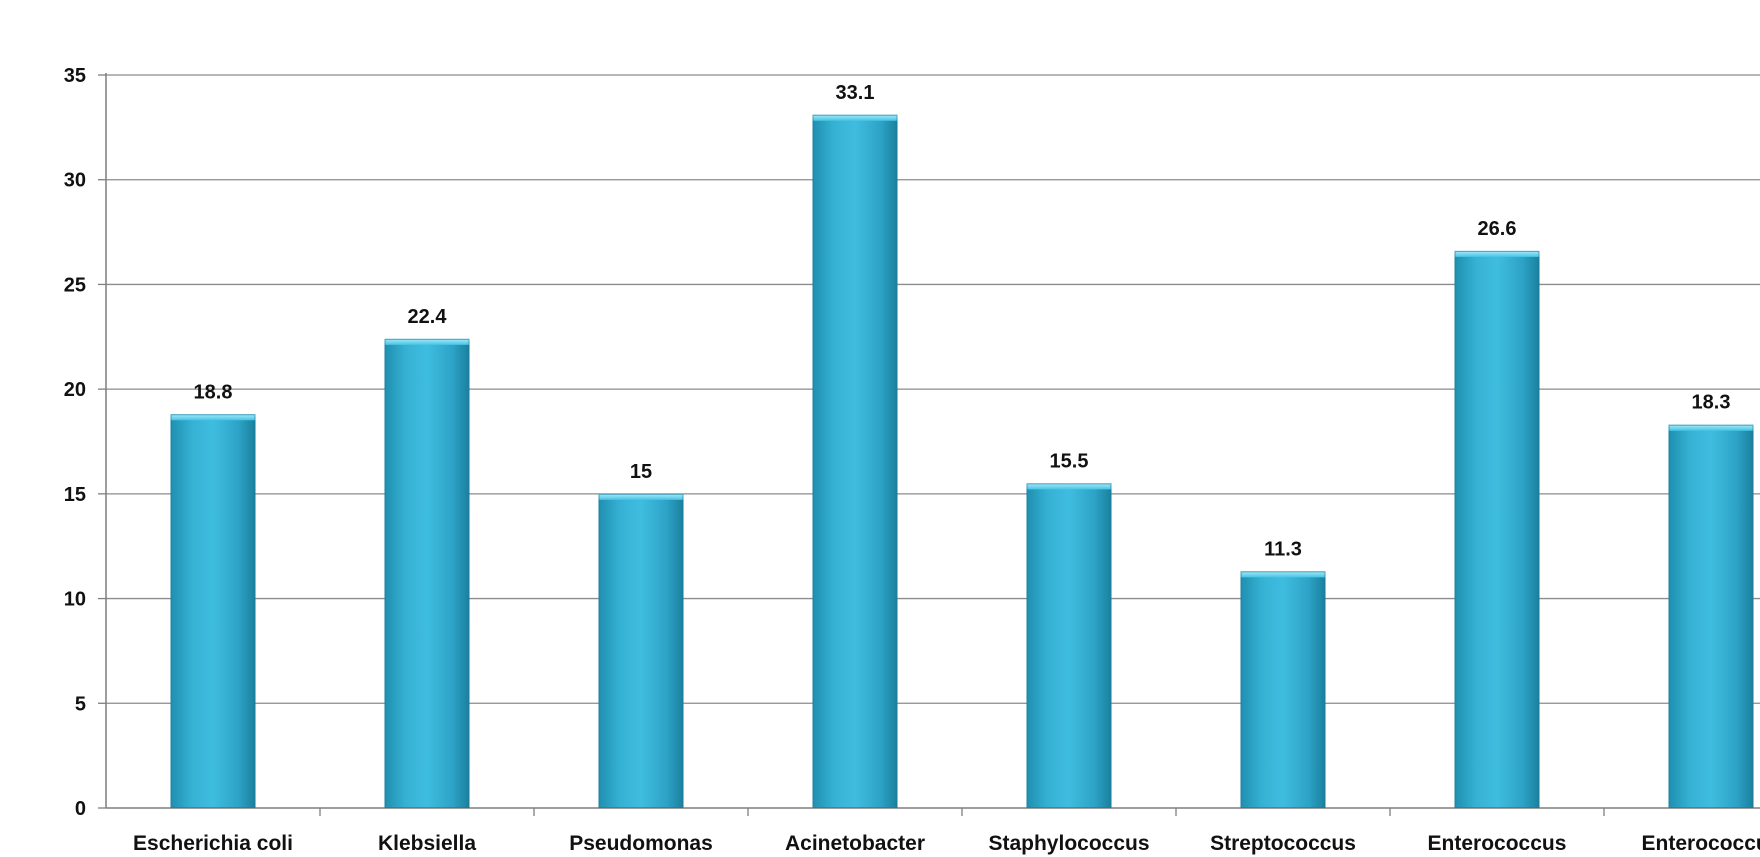 The width and height of the screenshot is (1760, 857). I want to click on data-label: 15, so click(641, 472).